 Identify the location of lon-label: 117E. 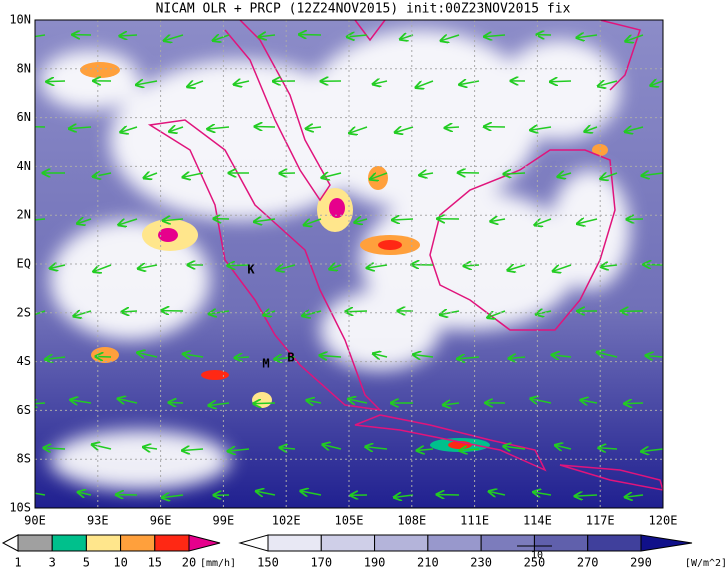
(600, 521).